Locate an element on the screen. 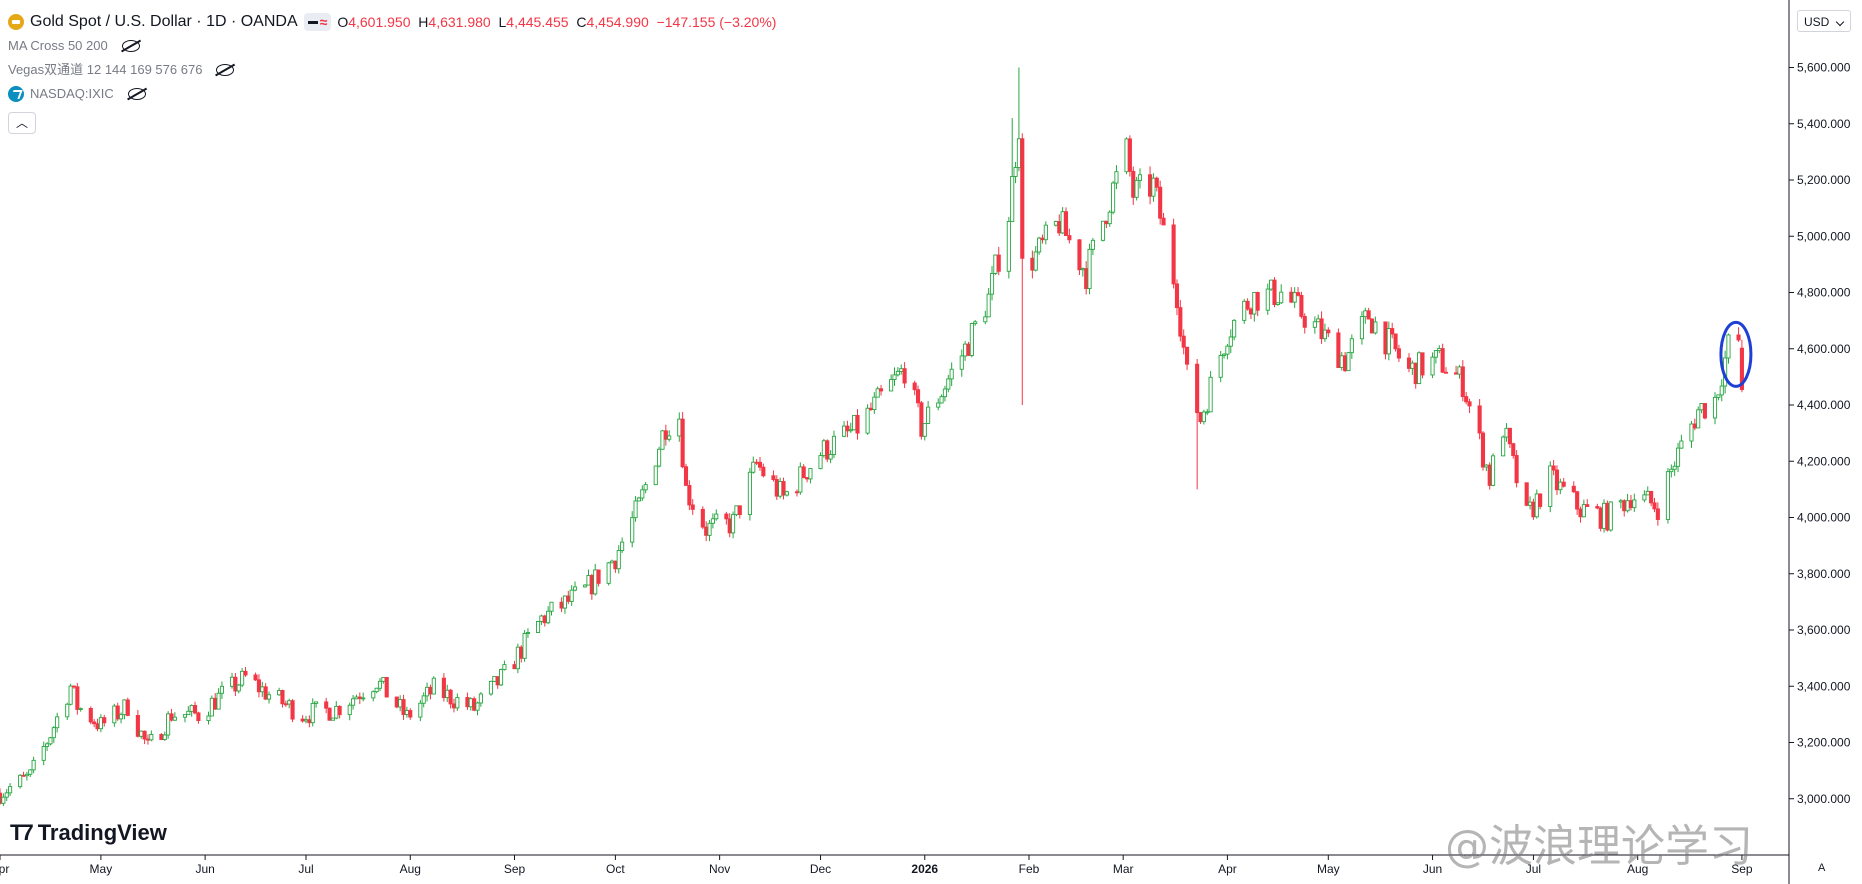  dash-icon is located at coordinates (312, 22).